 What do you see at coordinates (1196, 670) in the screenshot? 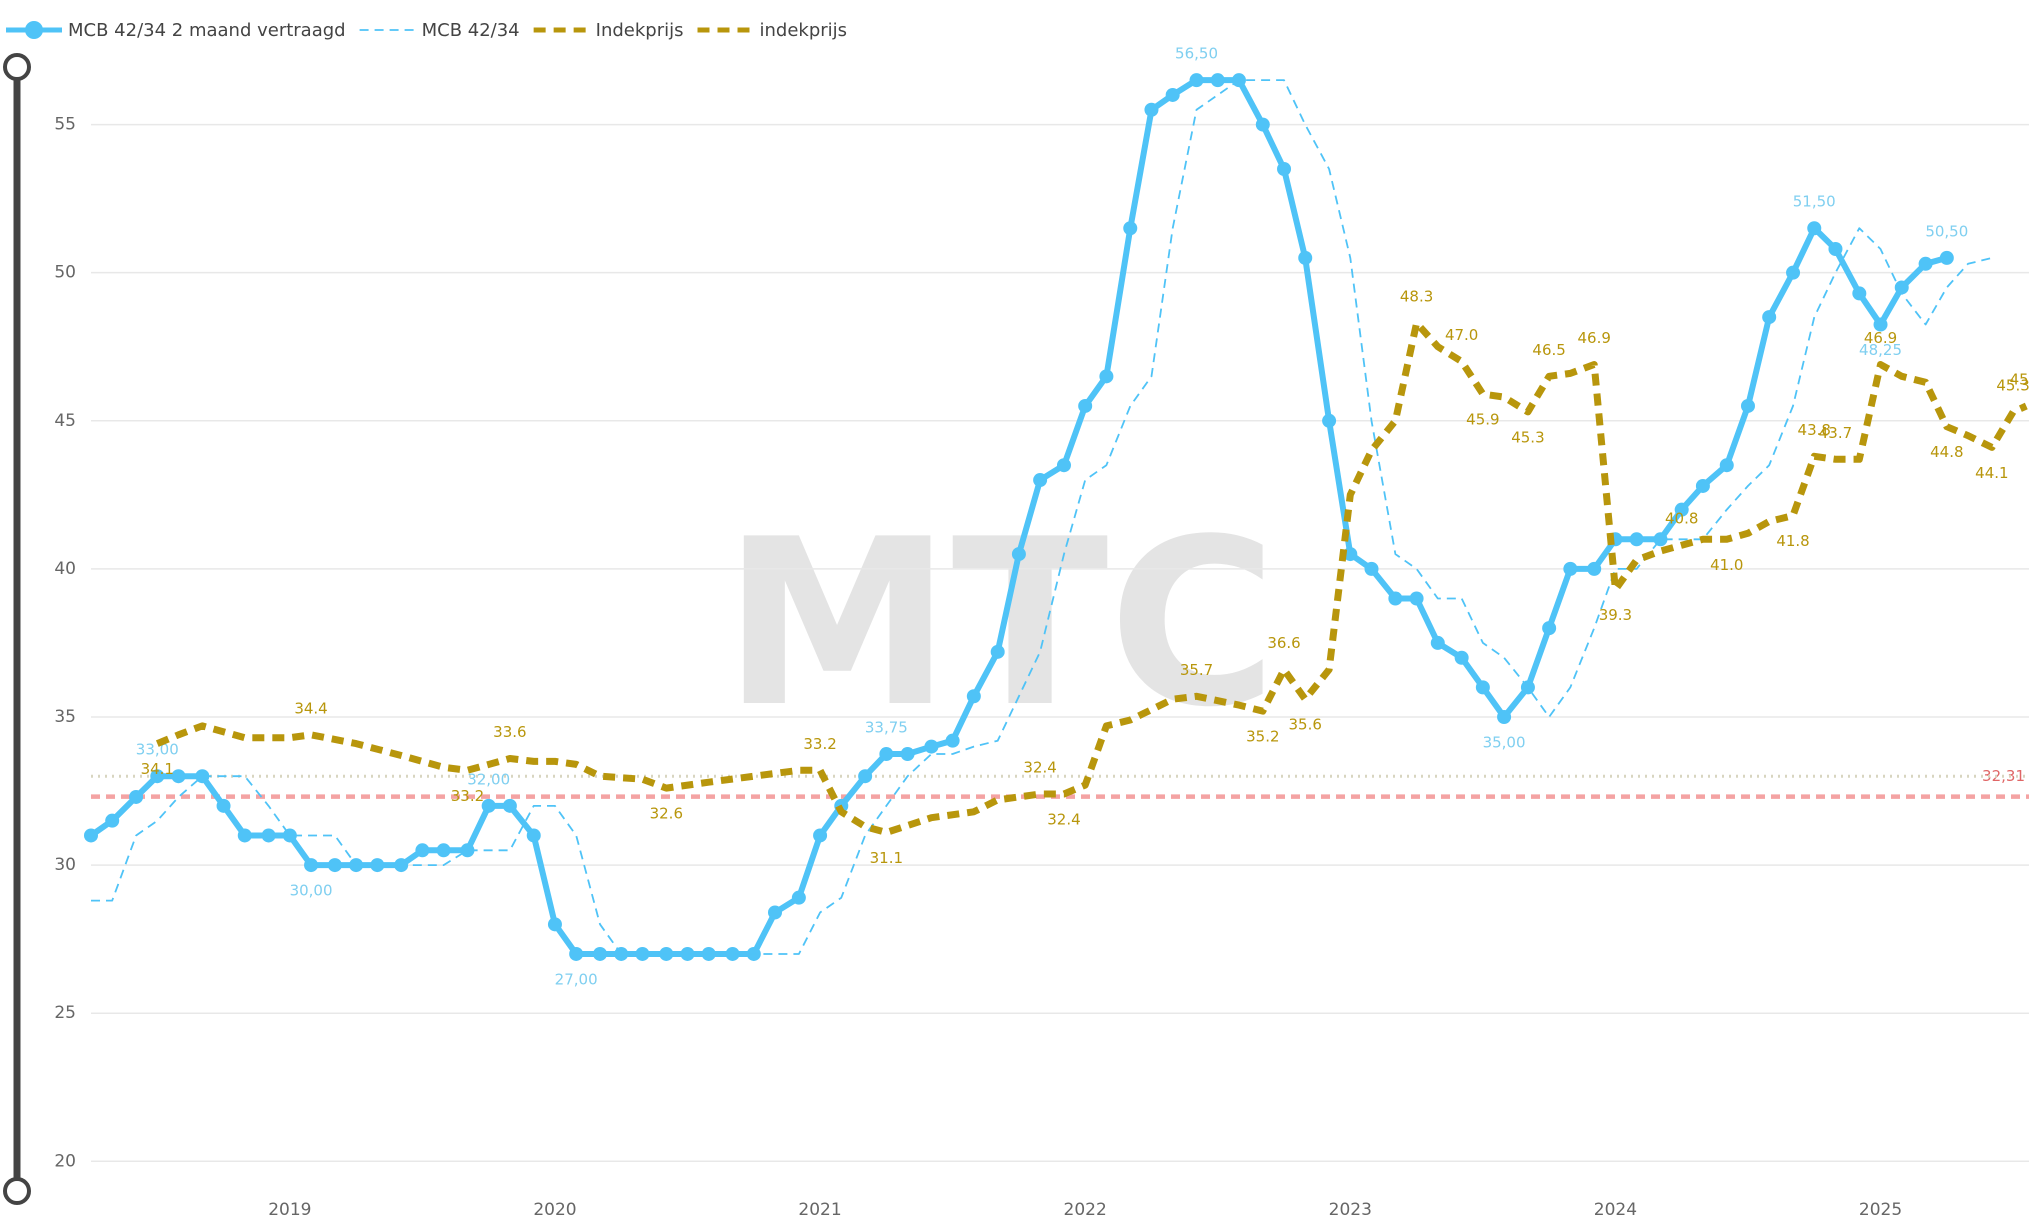
I see `data-label: 35.7` at bounding box center [1196, 670].